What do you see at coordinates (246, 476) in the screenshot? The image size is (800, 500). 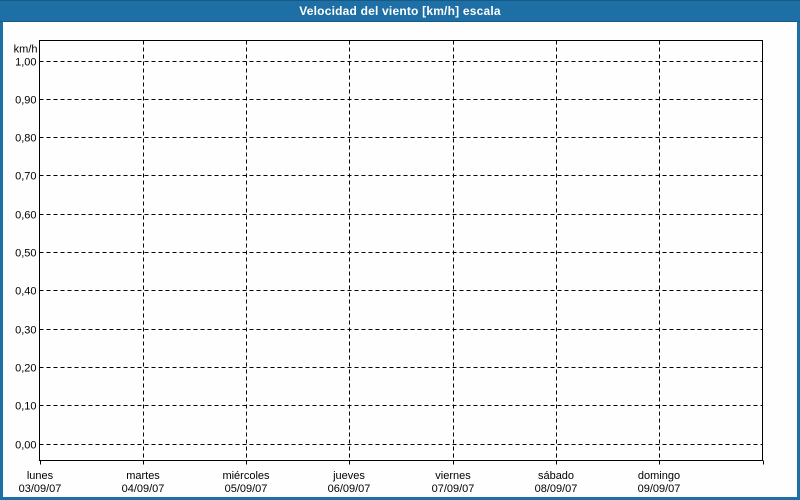 I see `x-tick-day-label: miércoles` at bounding box center [246, 476].